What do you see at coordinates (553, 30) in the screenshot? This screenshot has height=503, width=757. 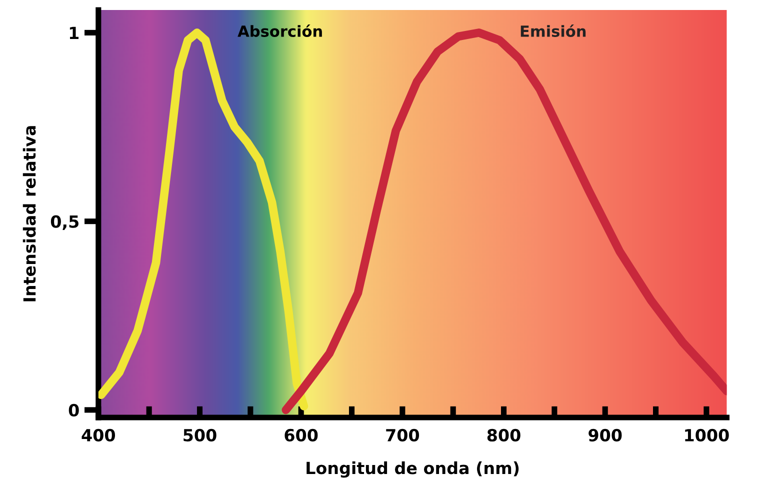 I see `series-label: Emisión` at bounding box center [553, 30].